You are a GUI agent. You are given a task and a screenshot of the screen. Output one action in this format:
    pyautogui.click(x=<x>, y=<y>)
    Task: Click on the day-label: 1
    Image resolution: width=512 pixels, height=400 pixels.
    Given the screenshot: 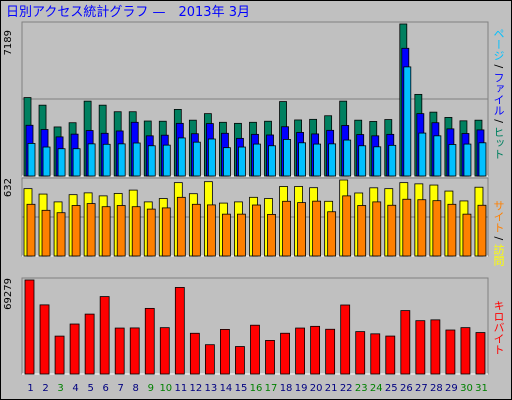 What is the action you would take?
    pyautogui.click(x=30, y=388)
    